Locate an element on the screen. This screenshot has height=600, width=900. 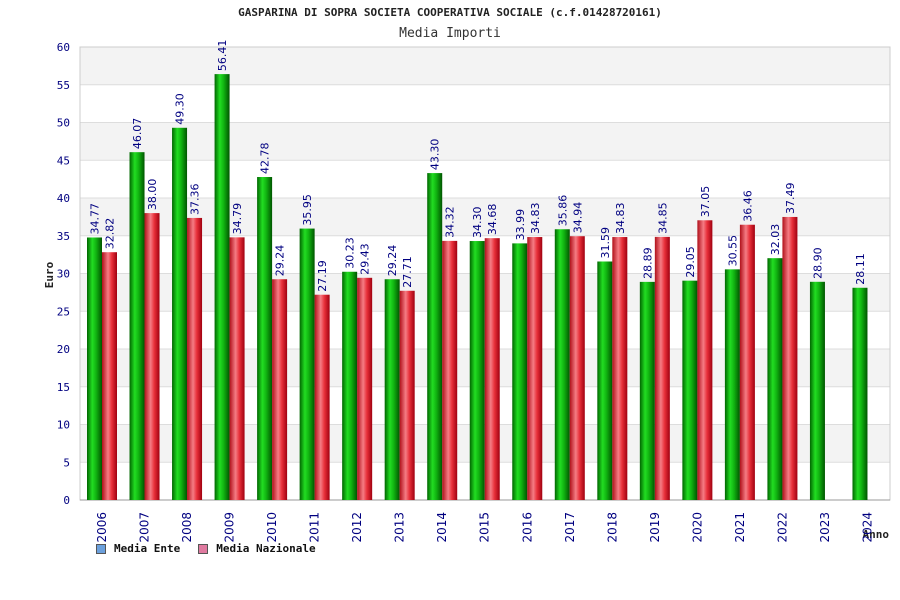
x-tick-label: 2008 is located at coordinates (187, 527).